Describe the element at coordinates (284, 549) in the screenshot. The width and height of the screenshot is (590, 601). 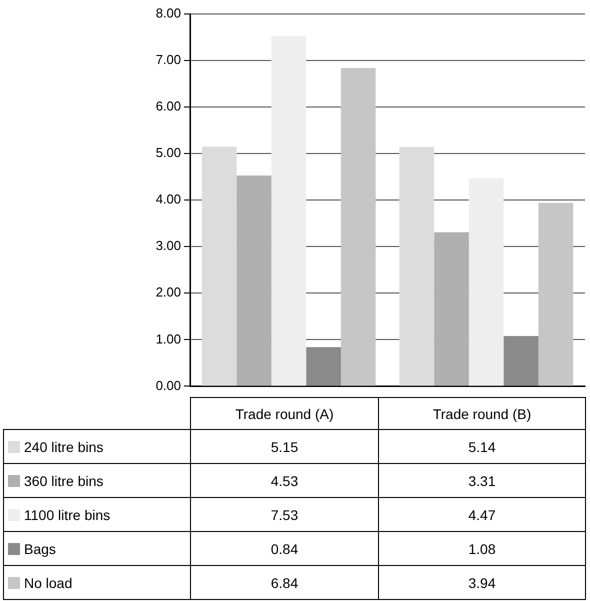
I see `data-label: 0.84` at that location.